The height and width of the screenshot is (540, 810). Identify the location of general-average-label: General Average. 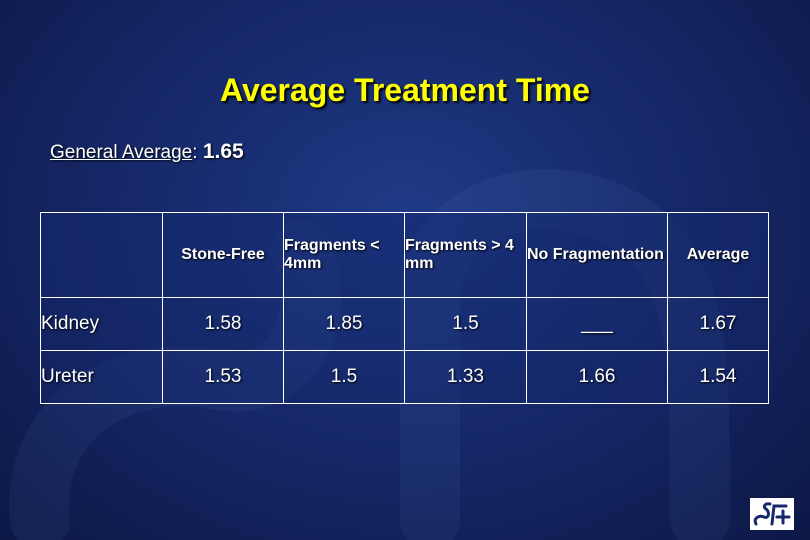
(121, 152).